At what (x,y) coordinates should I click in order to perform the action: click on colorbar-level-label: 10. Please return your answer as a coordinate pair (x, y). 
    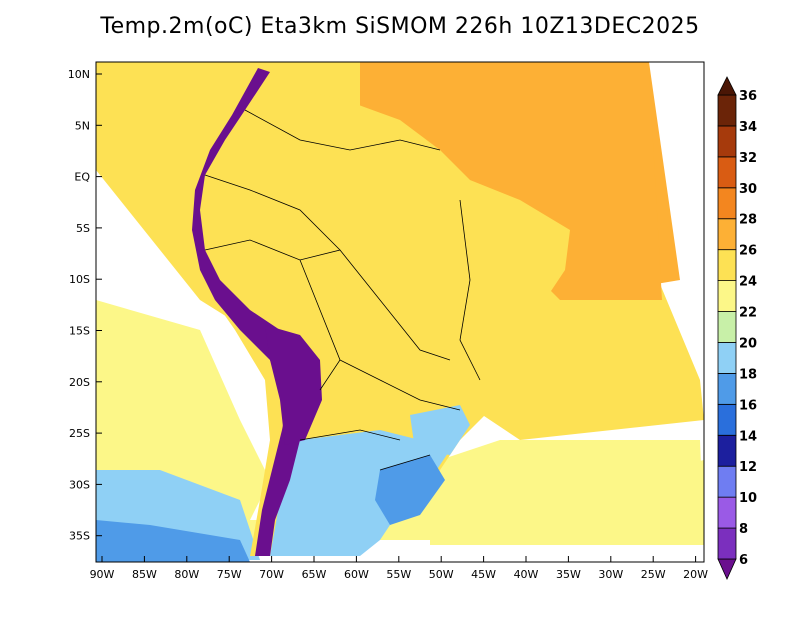
    Looking at the image, I should click on (748, 498).